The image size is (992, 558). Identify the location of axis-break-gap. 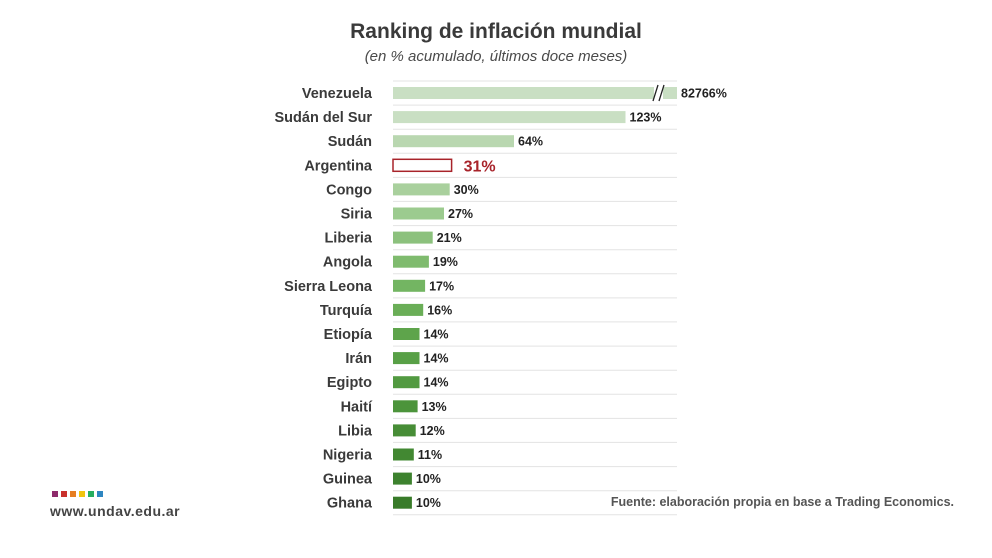
(658, 93).